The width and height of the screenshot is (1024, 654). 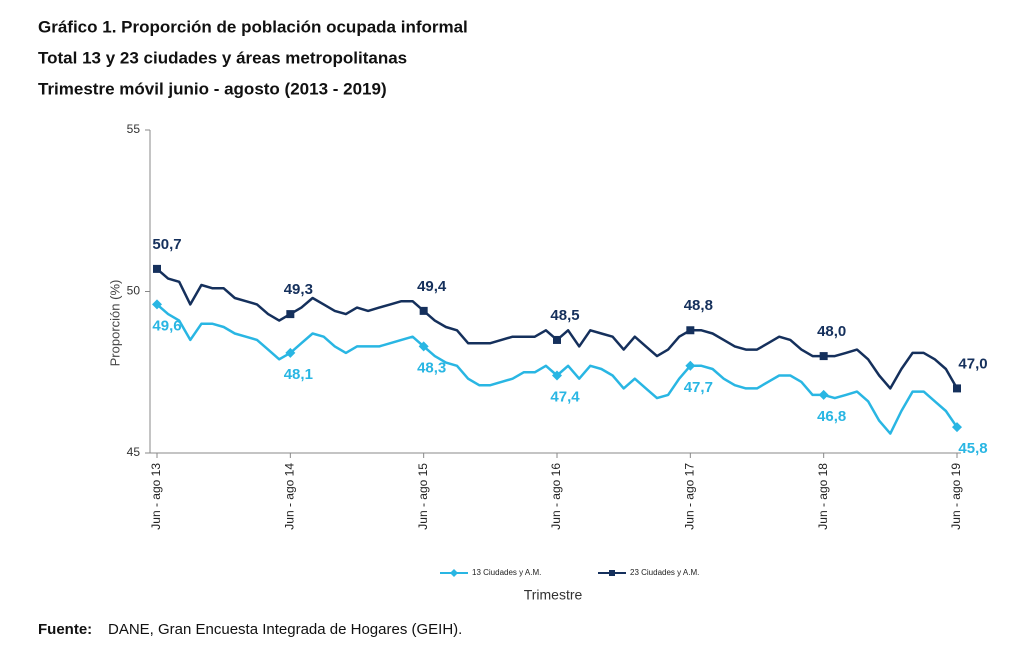 I want to click on data-label: 49,4, so click(x=432, y=286).